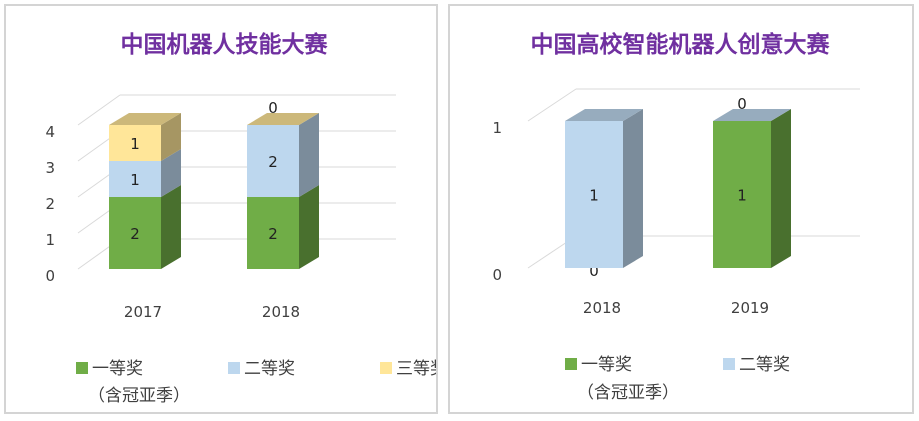  What do you see at coordinates (50, 204) in the screenshot?
I see `y-tick-label: 2` at bounding box center [50, 204].